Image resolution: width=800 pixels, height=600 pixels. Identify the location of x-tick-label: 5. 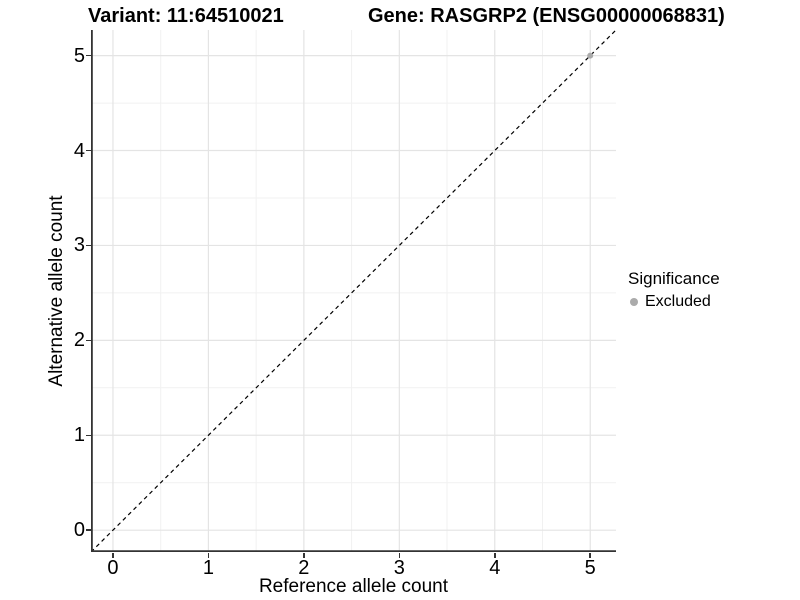
(590, 568).